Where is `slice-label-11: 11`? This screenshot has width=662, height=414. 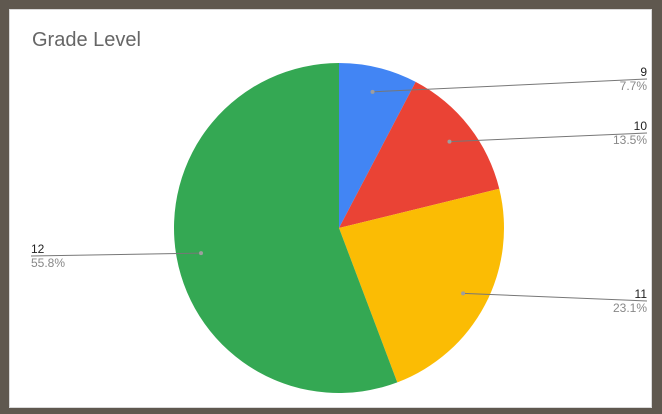
slice-label-11: 11 is located at coordinates (641, 294).